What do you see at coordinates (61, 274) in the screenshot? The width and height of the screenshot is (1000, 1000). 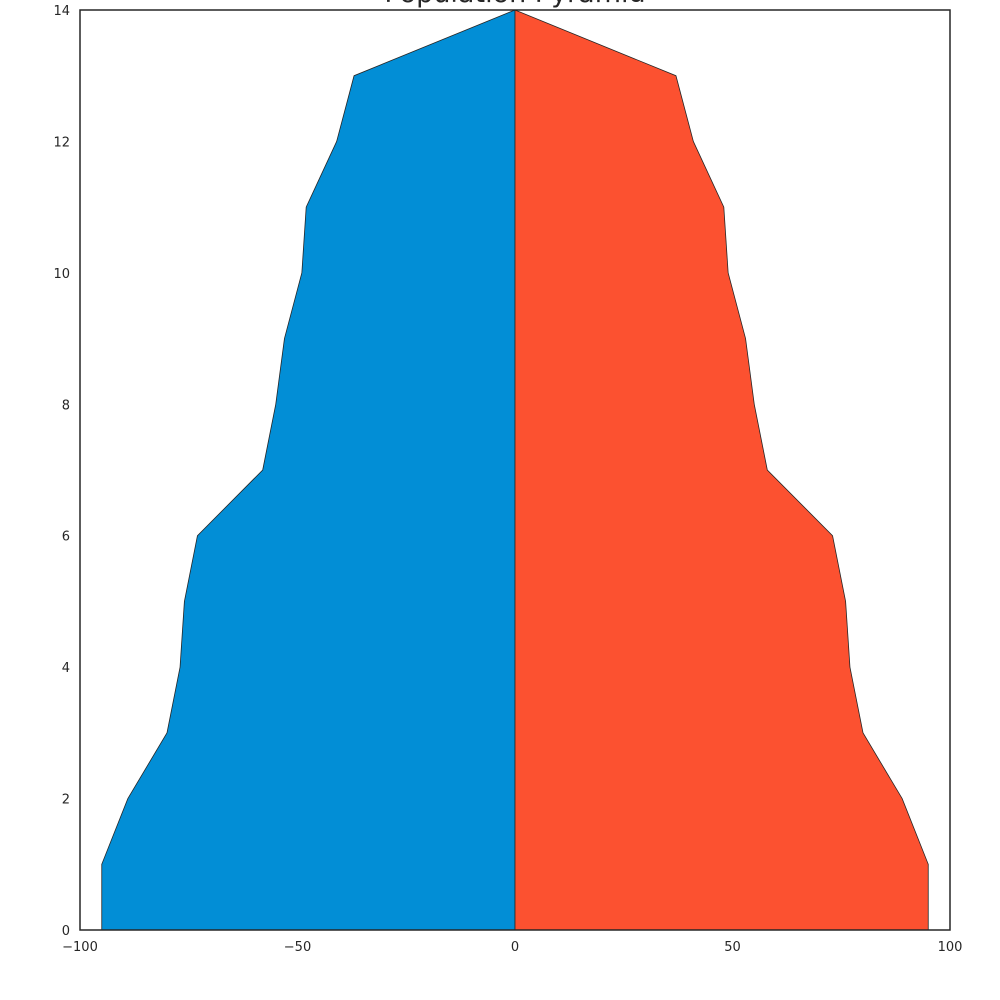 I see `y-tick-label: 10` at bounding box center [61, 274].